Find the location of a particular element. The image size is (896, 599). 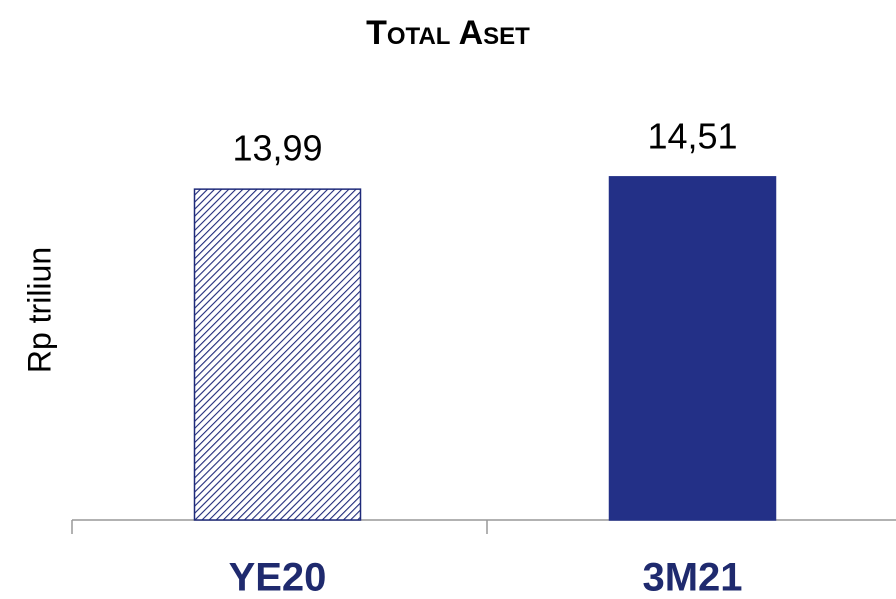

y-axis-label: Rp triliun is located at coordinates (39, 310).